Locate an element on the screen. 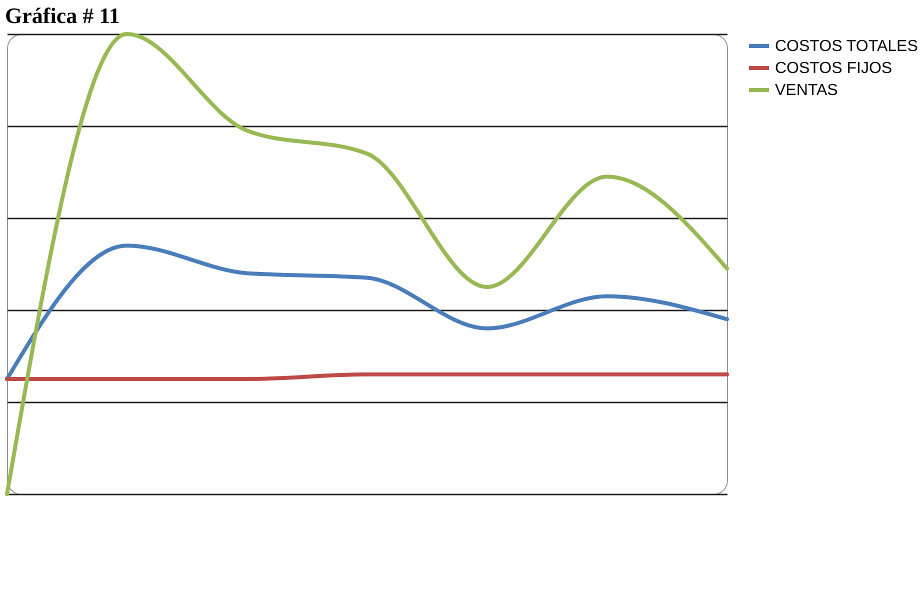 The image size is (924, 592). legend-label: COSTOS FIJOS is located at coordinates (833, 68).